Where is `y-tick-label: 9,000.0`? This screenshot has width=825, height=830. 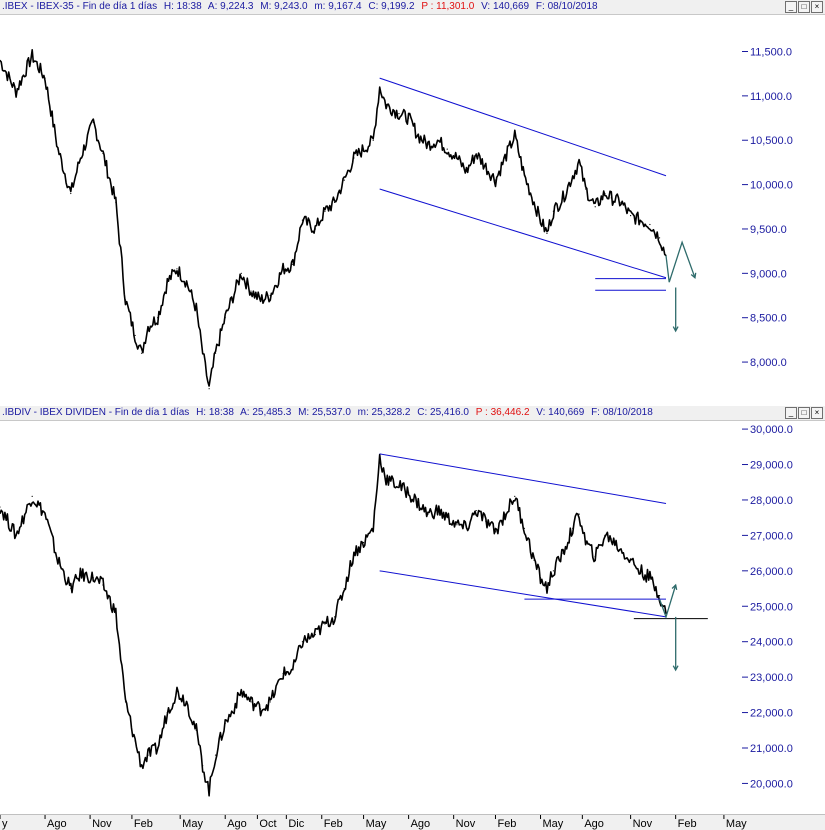 y-tick-label: 9,000.0 is located at coordinates (768, 274).